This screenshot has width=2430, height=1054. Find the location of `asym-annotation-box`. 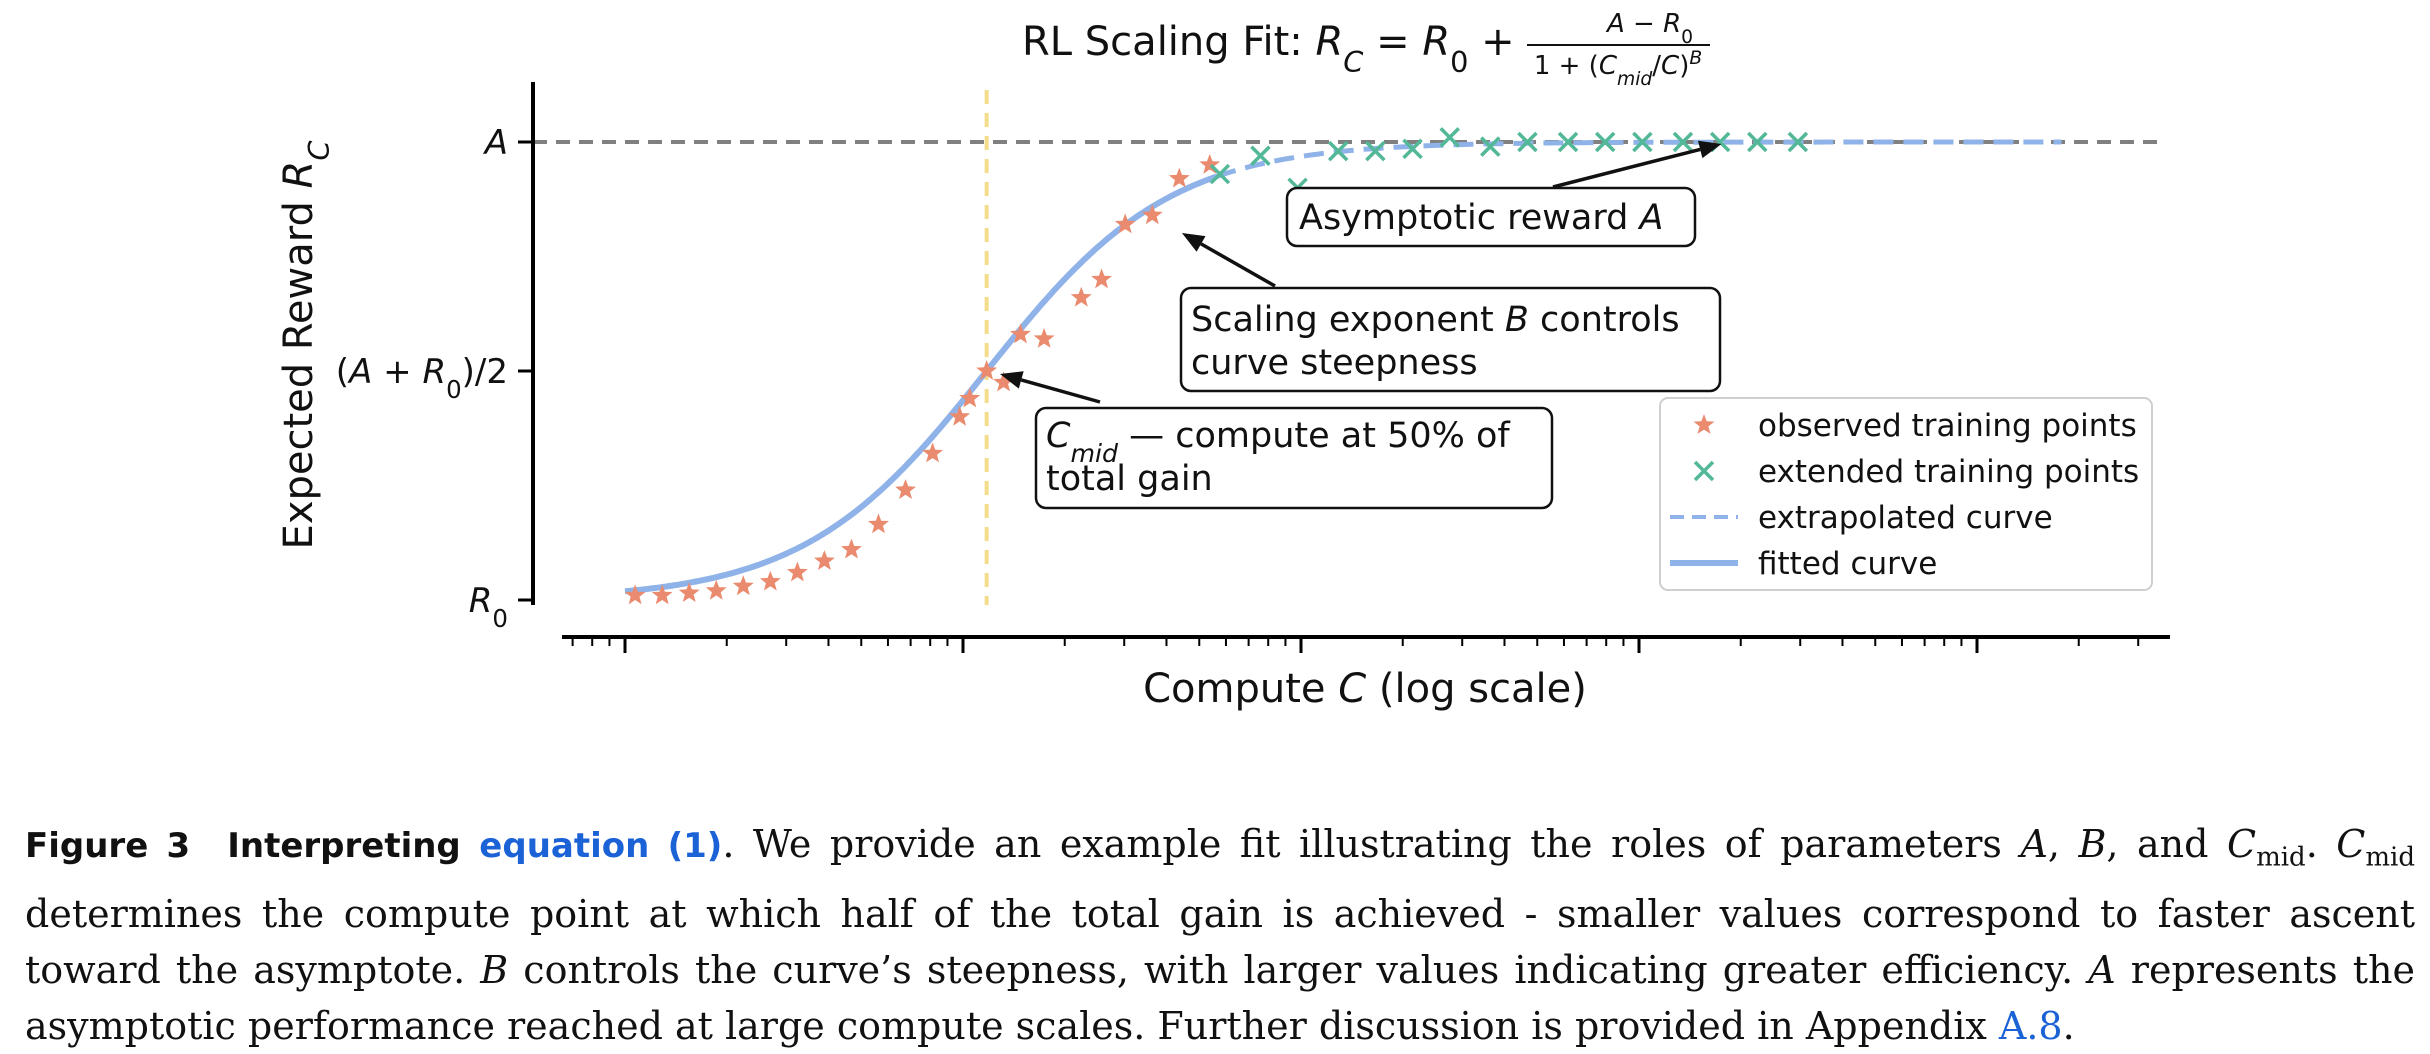

asym-annotation-box is located at coordinates (1491, 217).